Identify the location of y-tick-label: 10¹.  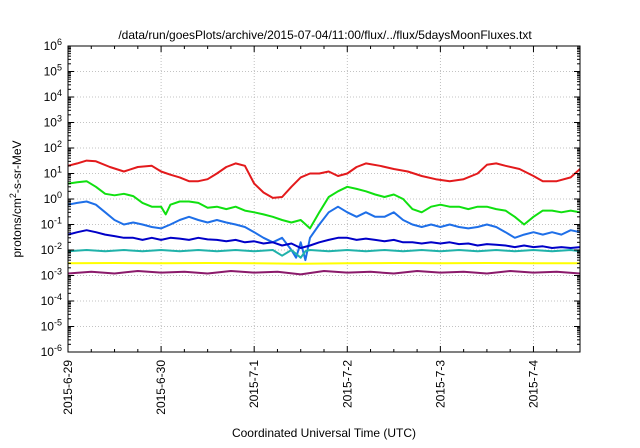
(53, 173).